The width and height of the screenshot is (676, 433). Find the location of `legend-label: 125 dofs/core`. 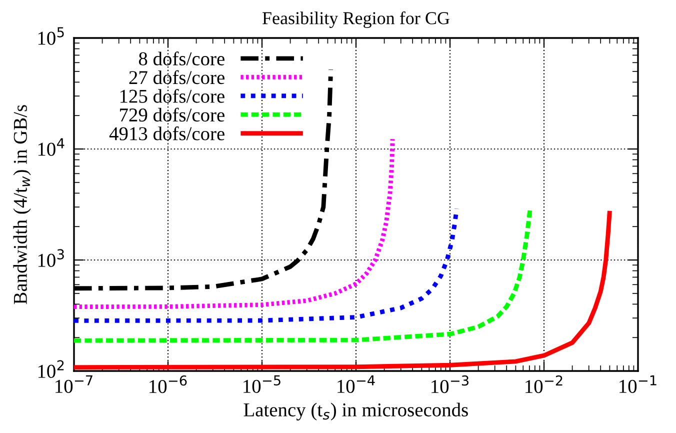

legend-label: 125 dofs/core is located at coordinates (172, 95).